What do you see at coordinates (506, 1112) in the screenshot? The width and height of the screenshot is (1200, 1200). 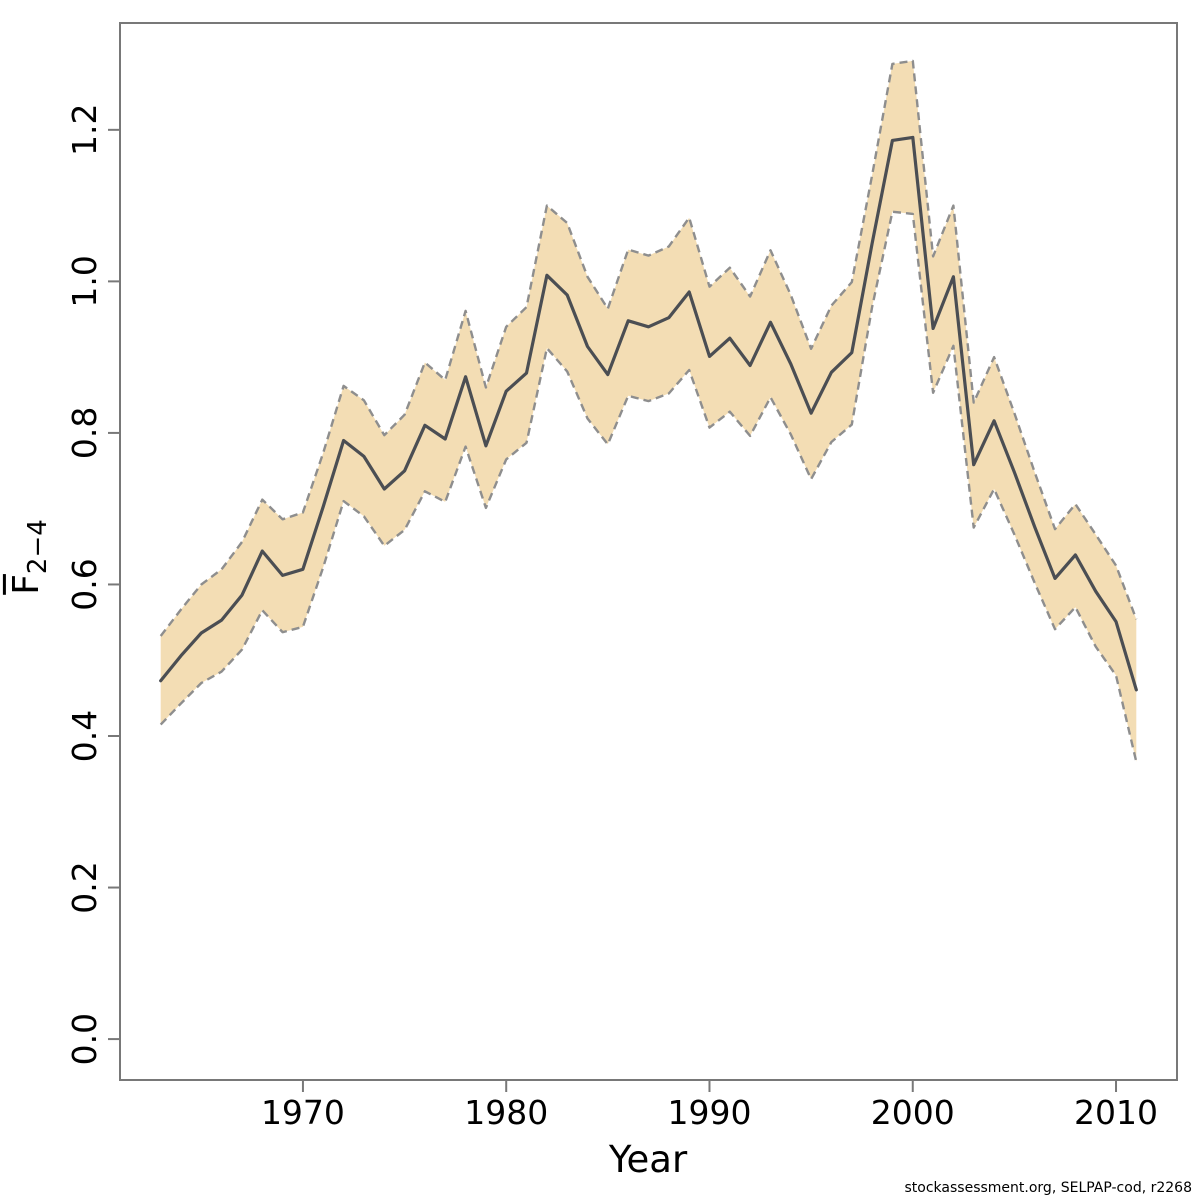 I see `x-tick-label: 1980` at bounding box center [506, 1112].